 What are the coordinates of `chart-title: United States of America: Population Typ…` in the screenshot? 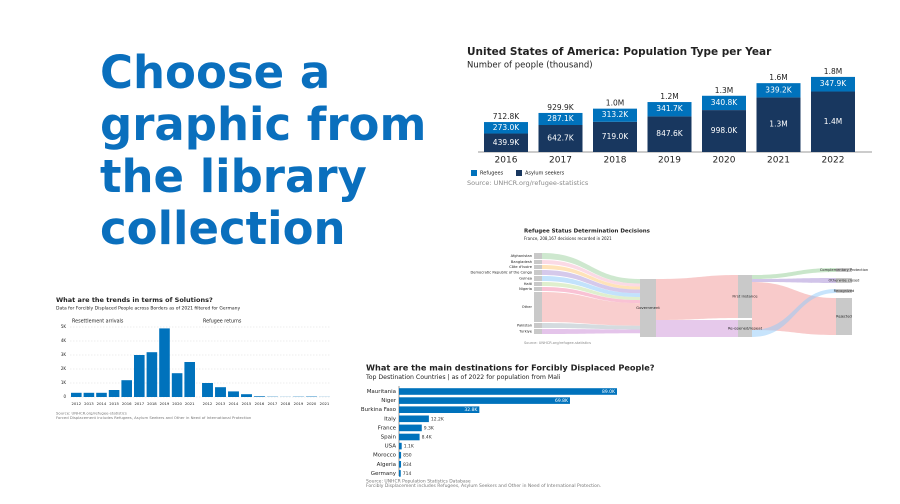 It's located at (619, 52).